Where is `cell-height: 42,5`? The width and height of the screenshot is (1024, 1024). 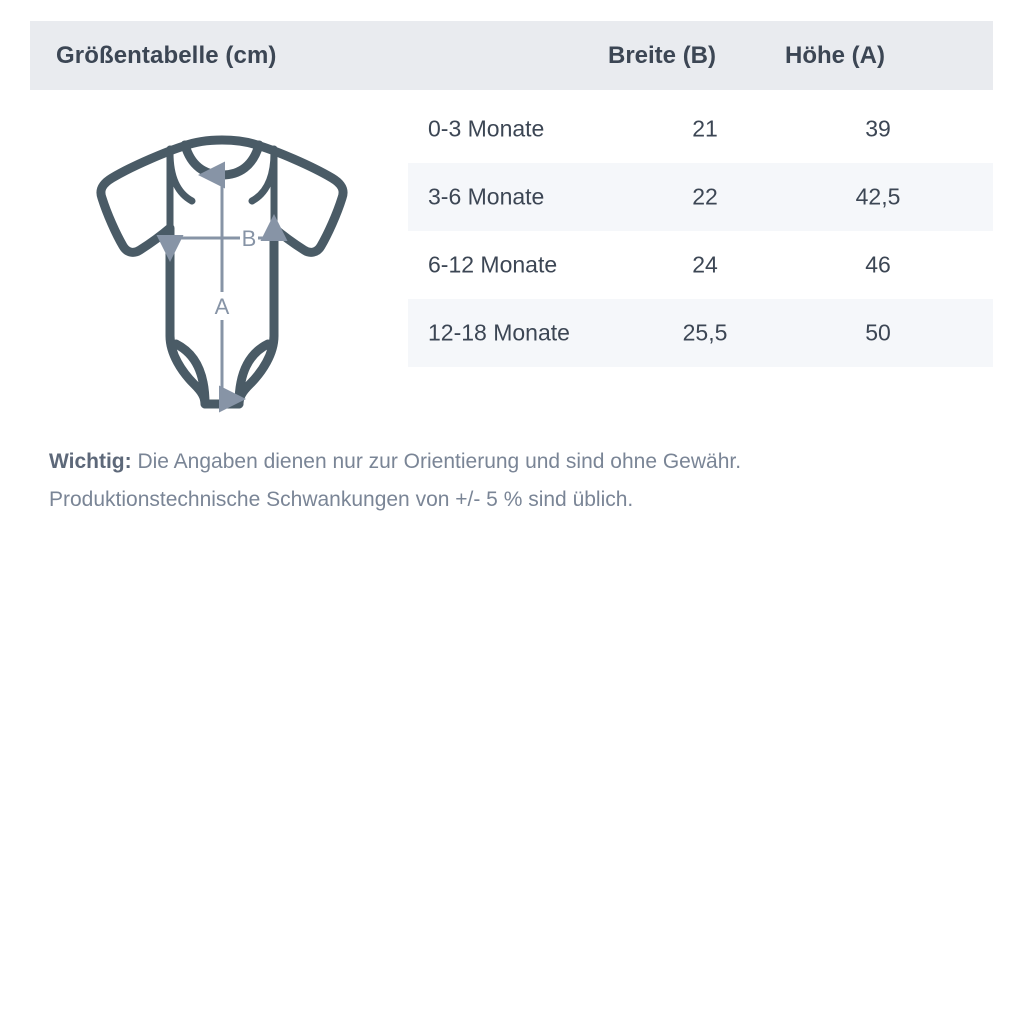 cell-height: 42,5 is located at coordinates (878, 196).